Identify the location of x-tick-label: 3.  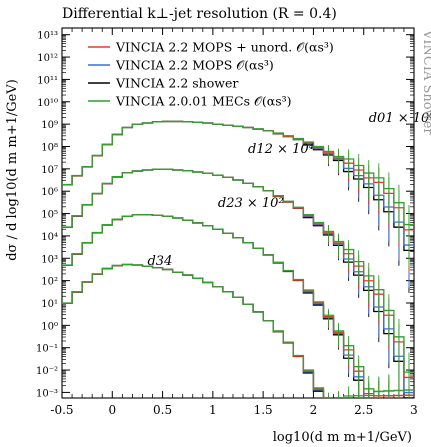
(414, 410).